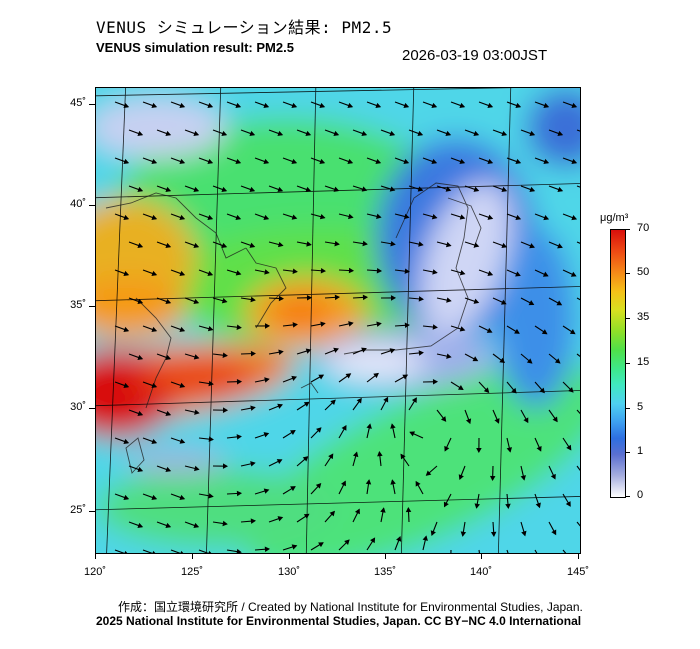  Describe the element at coordinates (475, 55) in the screenshot. I see `forecast-timestamp: 2026-03-19 03:00JST` at that location.